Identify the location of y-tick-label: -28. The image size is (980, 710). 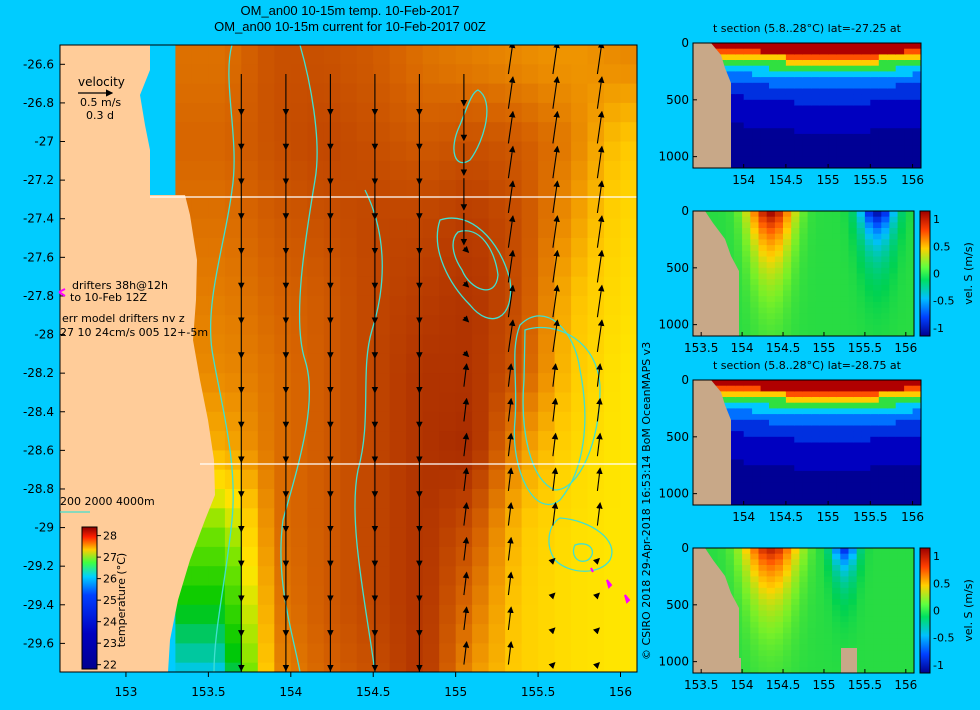
(44, 335).